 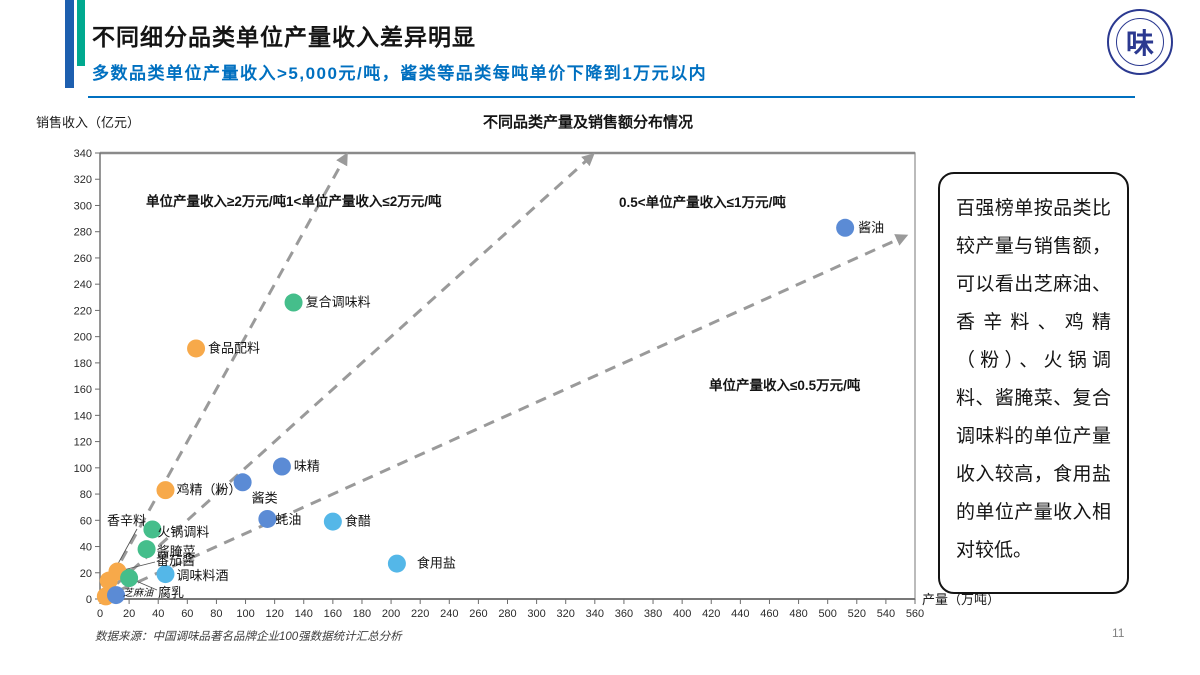 I want to click on data-point-label-酱腌菜: 酱腌菜, so click(x=176, y=551).